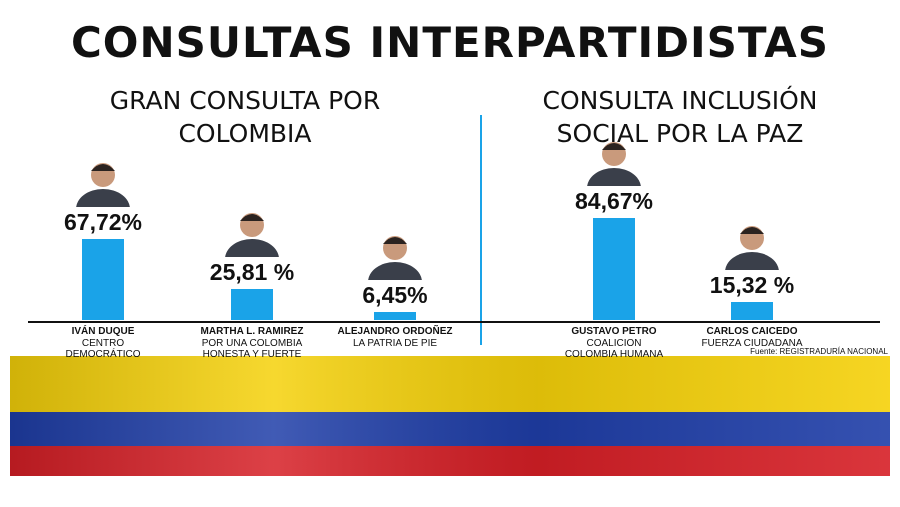 This screenshot has width=900, height=507. What do you see at coordinates (819, 351) in the screenshot?
I see `source: Fuente: REGISTRADURÍA NACIONAL` at bounding box center [819, 351].